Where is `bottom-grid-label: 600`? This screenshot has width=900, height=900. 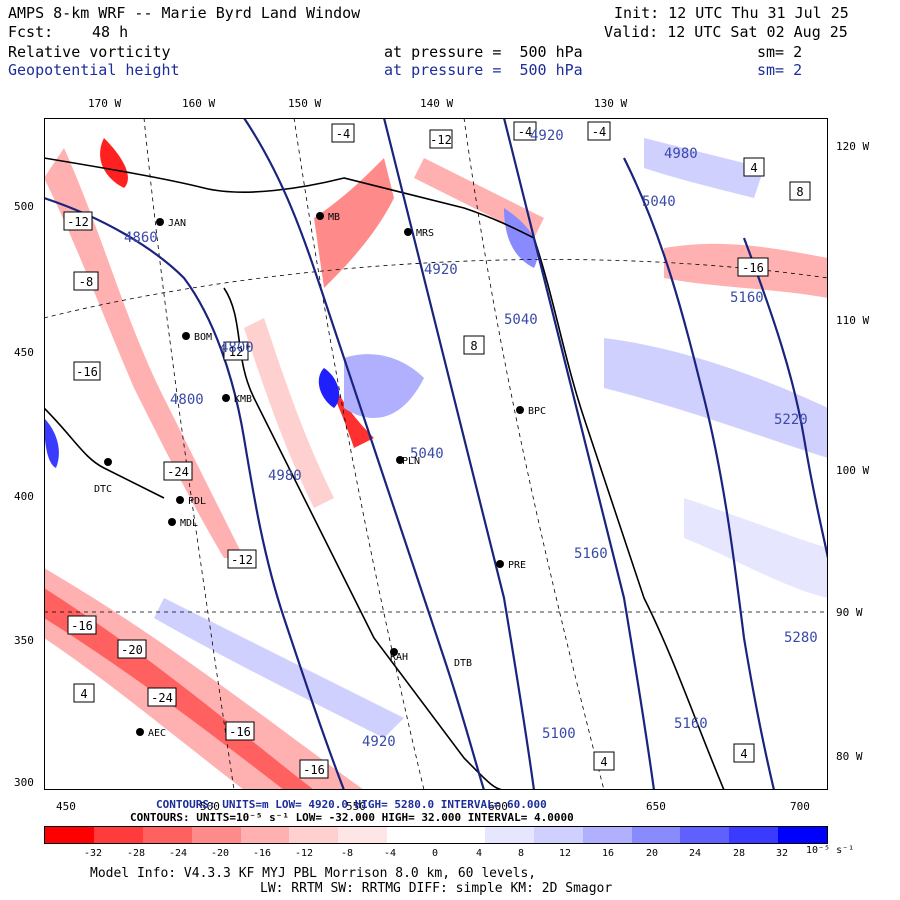 bottom-grid-label: 600 is located at coordinates (498, 806).